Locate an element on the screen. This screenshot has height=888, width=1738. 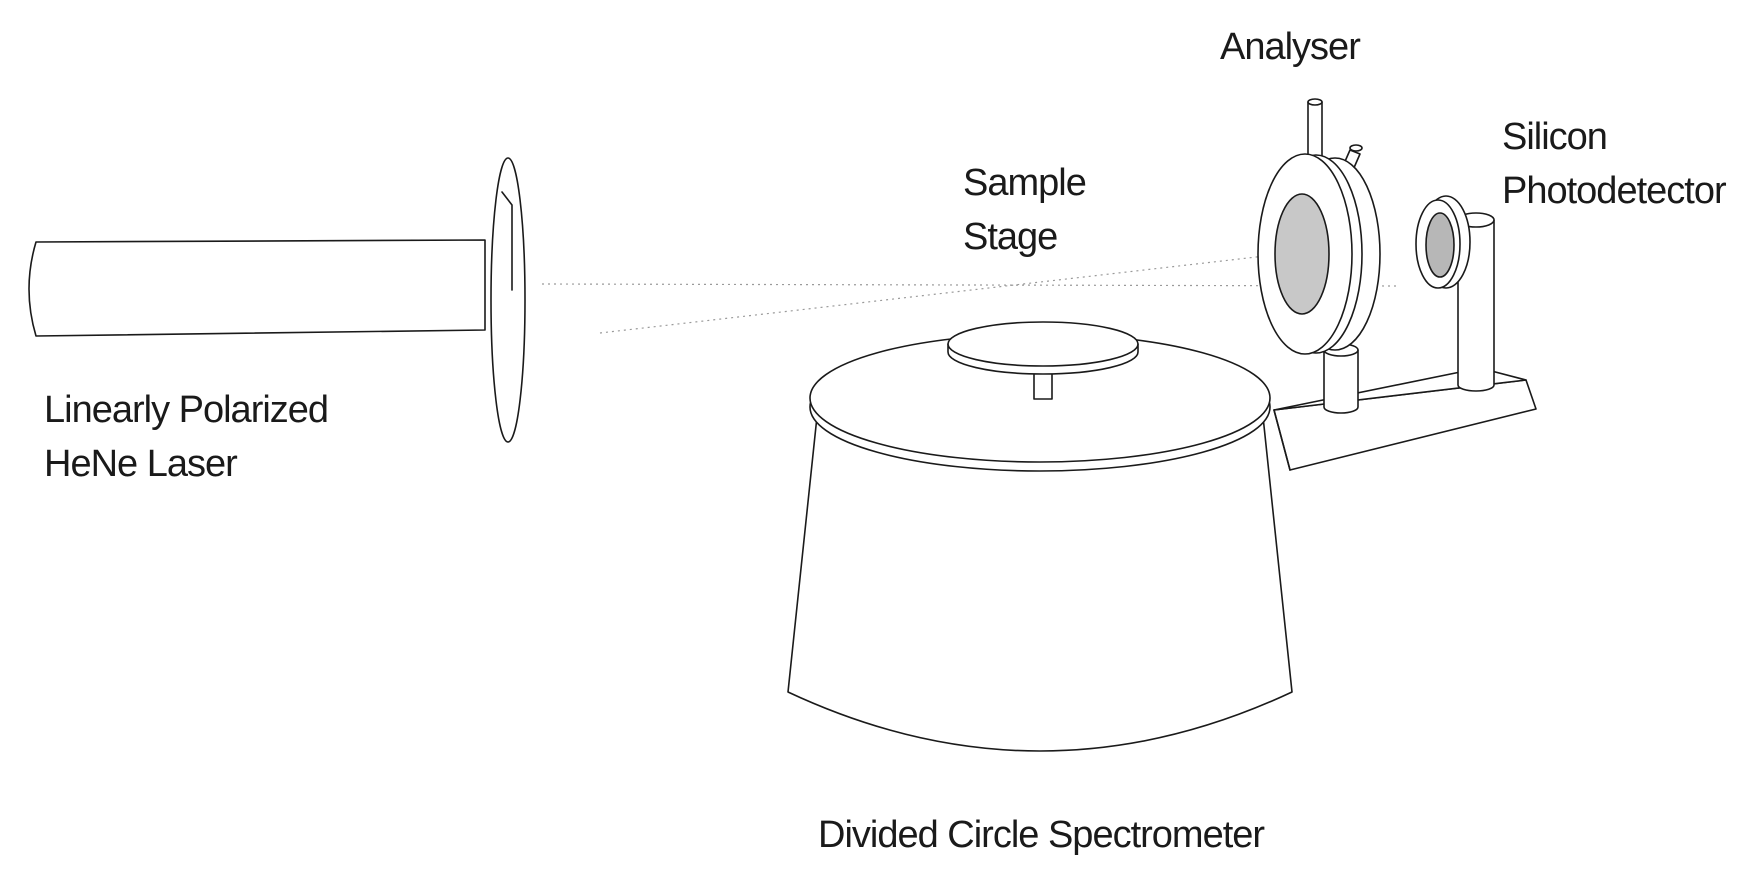
photodetector-sensor is located at coordinates (1440, 245).